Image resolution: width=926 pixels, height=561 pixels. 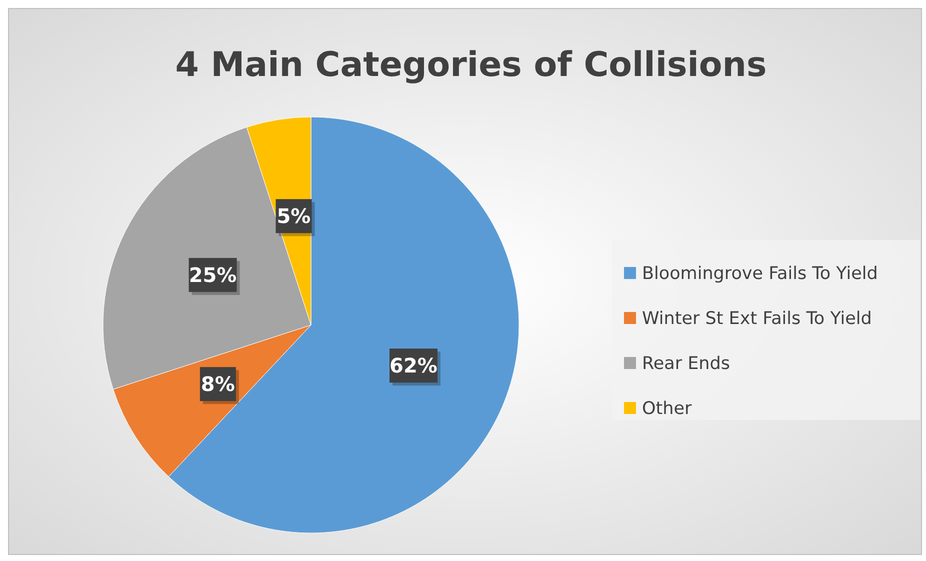 I want to click on legend-label: Other, so click(x=667, y=409).